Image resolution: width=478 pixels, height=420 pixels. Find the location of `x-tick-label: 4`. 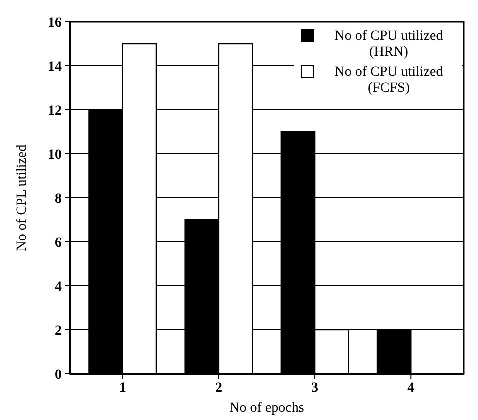

x-tick-label: 4 is located at coordinates (411, 388).